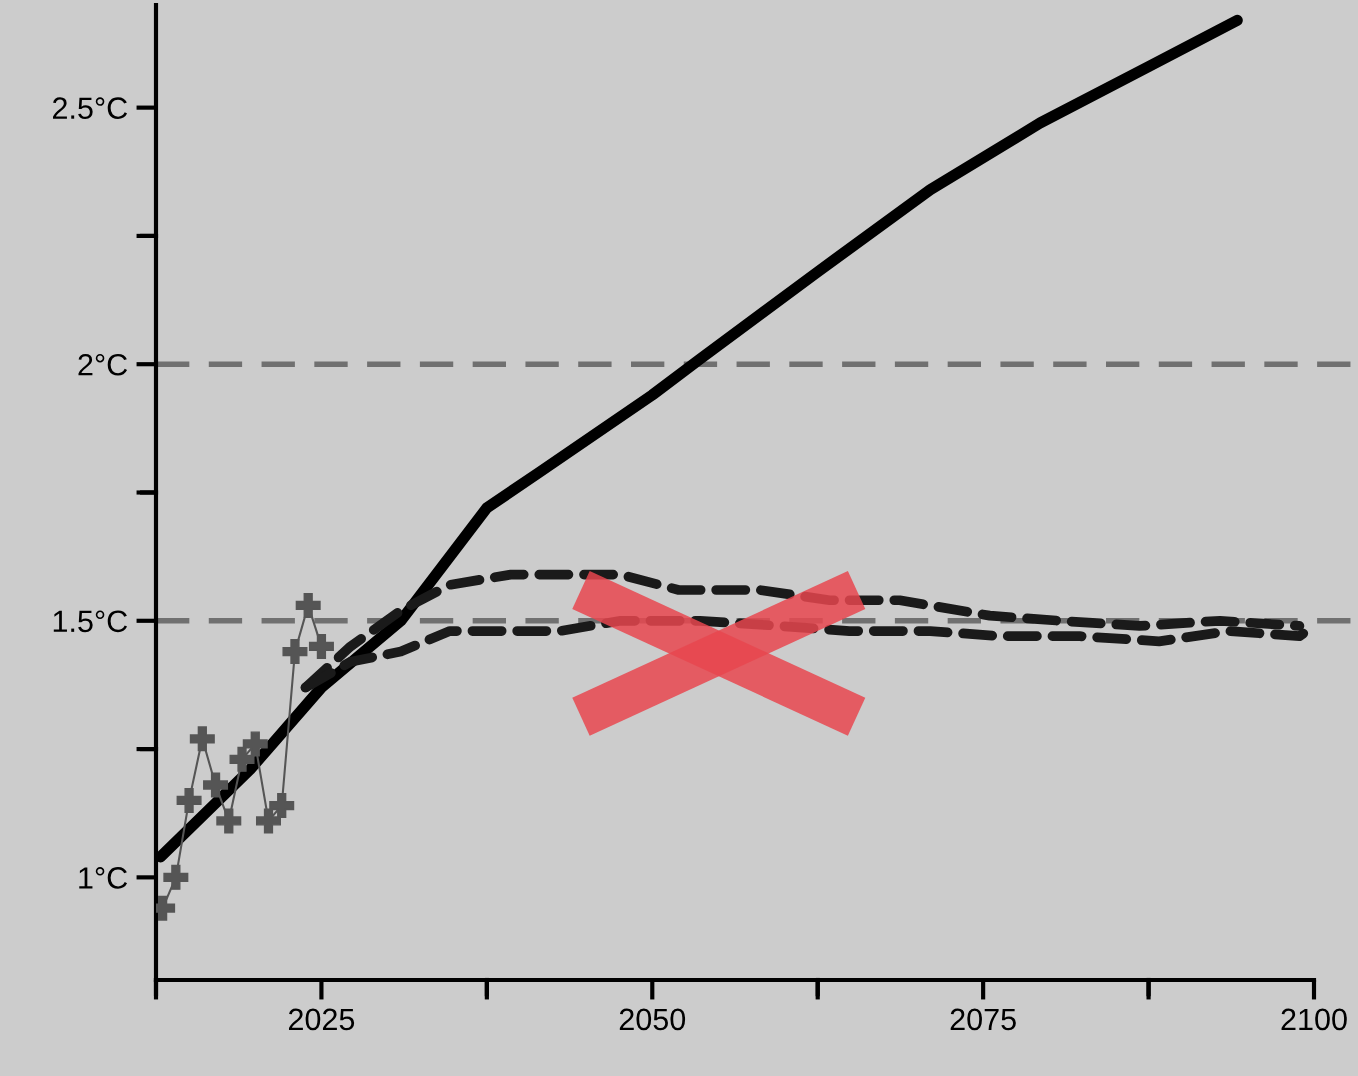 The width and height of the screenshot is (1358, 1076). I want to click on y-tick-label: 2°C, so click(103, 364).